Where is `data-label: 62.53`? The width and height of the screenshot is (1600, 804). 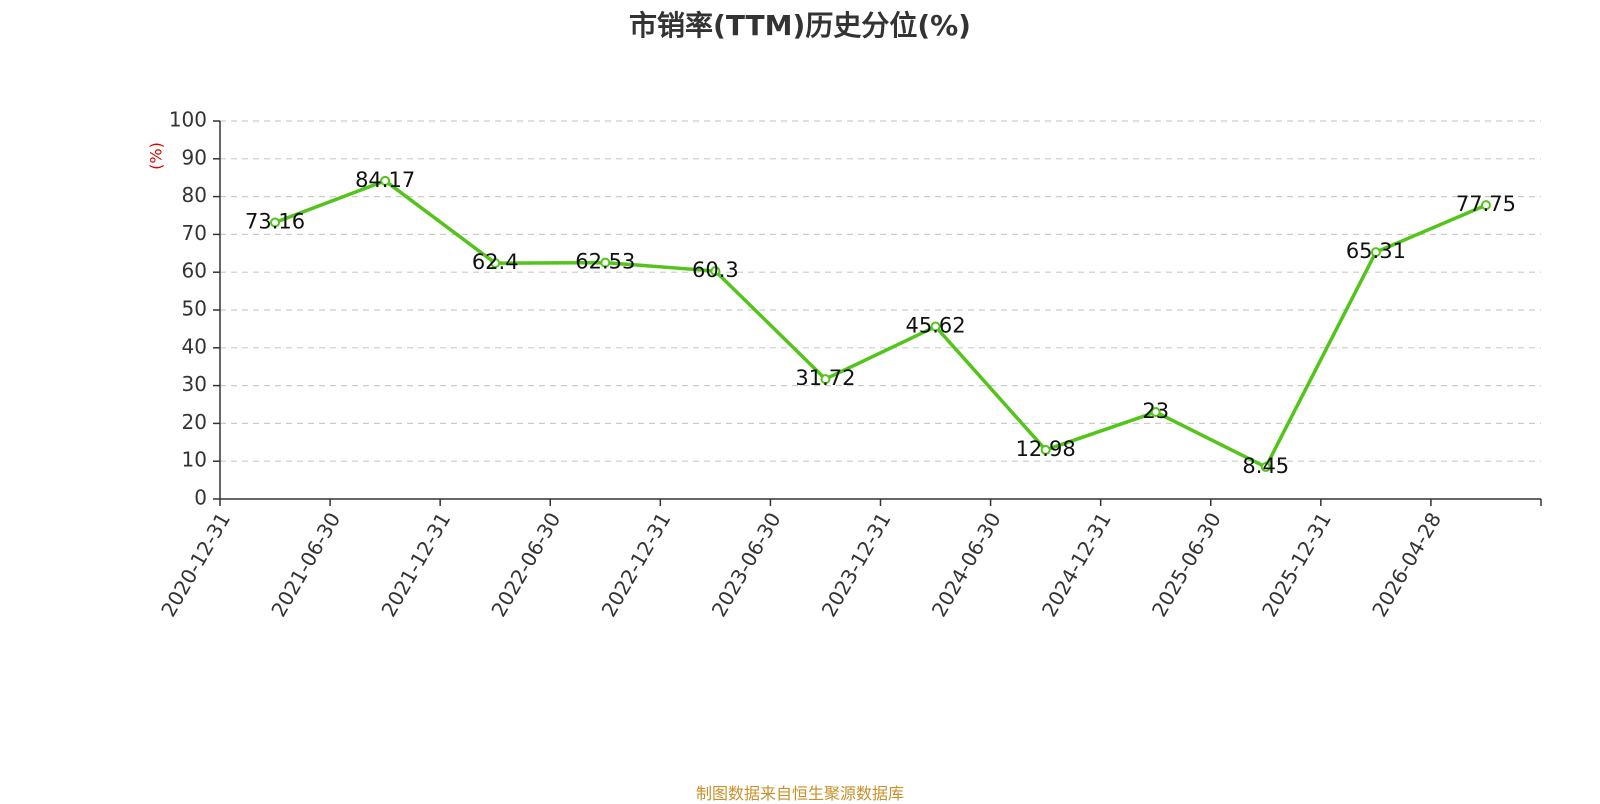 data-label: 62.53 is located at coordinates (605, 262).